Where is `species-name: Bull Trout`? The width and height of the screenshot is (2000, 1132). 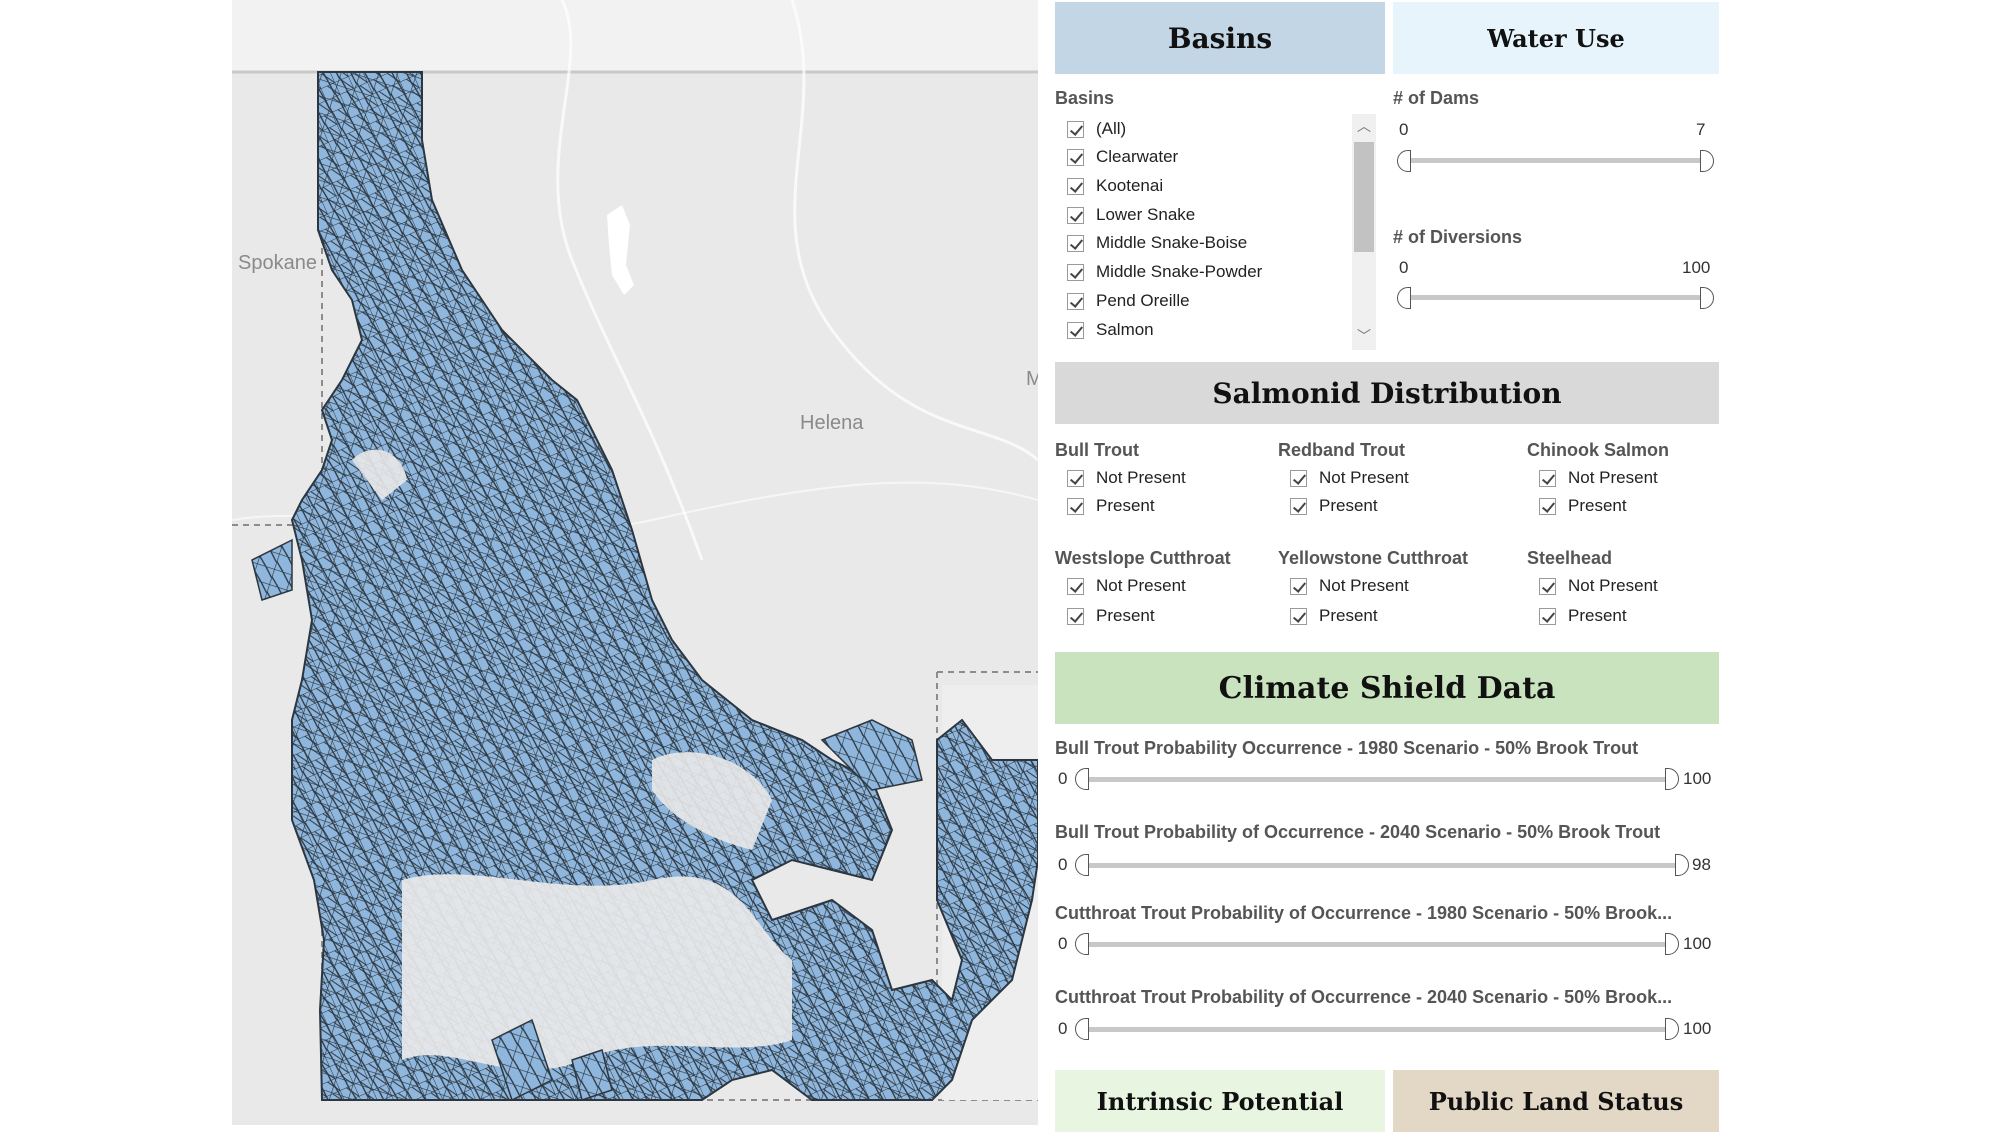 species-name: Bull Trout is located at coordinates (1097, 450).